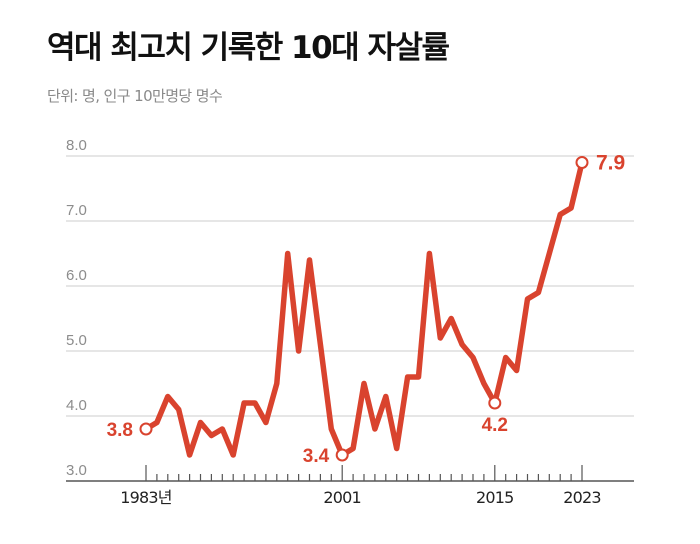 The height and width of the screenshot is (544, 700). What do you see at coordinates (495, 497) in the screenshot?
I see `x-tick-label: 2015` at bounding box center [495, 497].